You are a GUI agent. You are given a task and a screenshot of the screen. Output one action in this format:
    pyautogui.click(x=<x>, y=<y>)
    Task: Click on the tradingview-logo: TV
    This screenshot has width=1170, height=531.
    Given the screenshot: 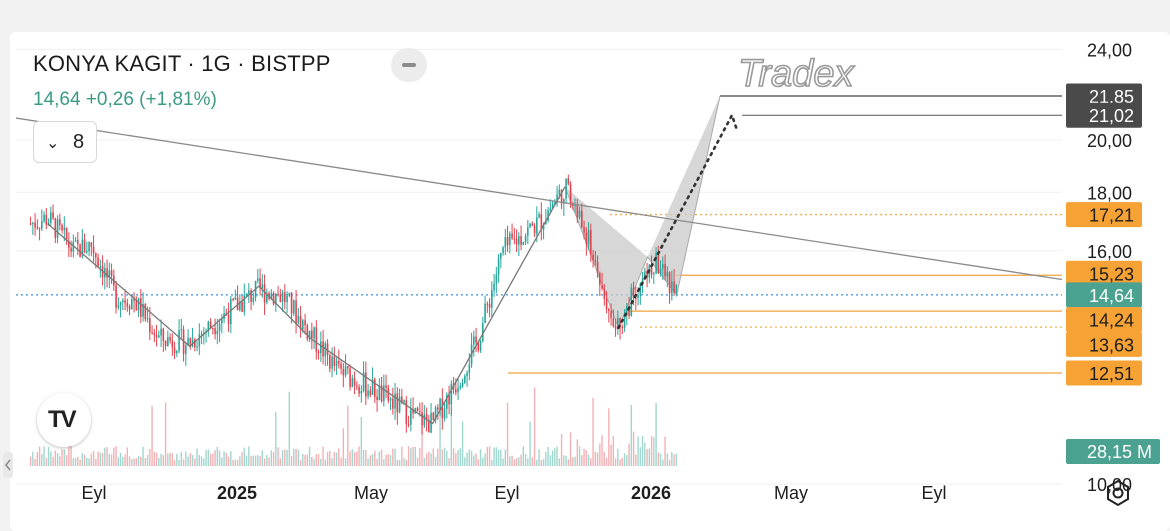 What is the action you would take?
    pyautogui.click(x=64, y=420)
    